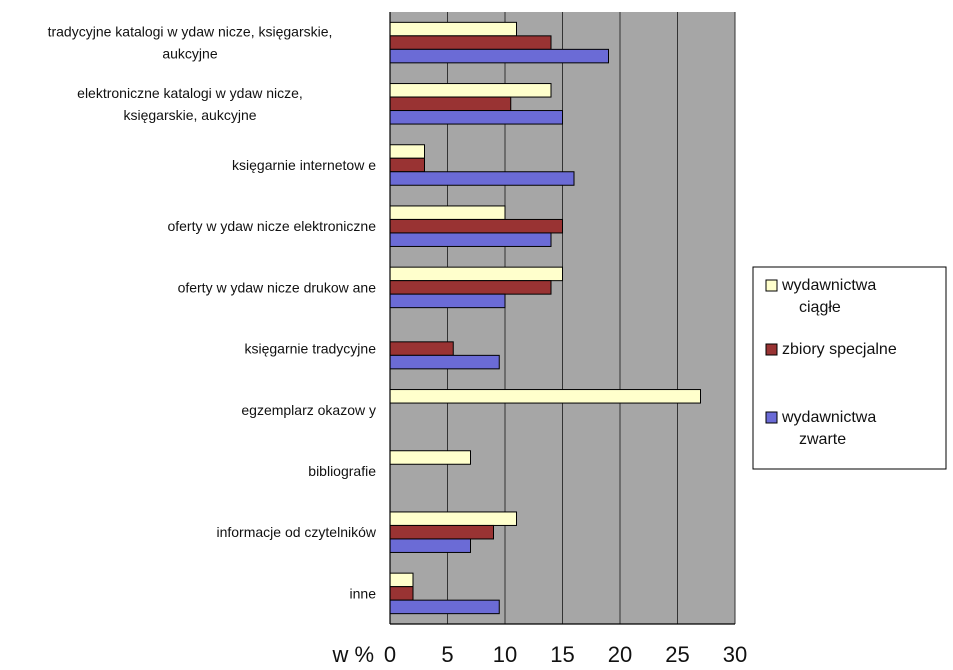 This screenshot has height=670, width=953. What do you see at coordinates (447, 654) in the screenshot?
I see `x-tick-label: 5` at bounding box center [447, 654].